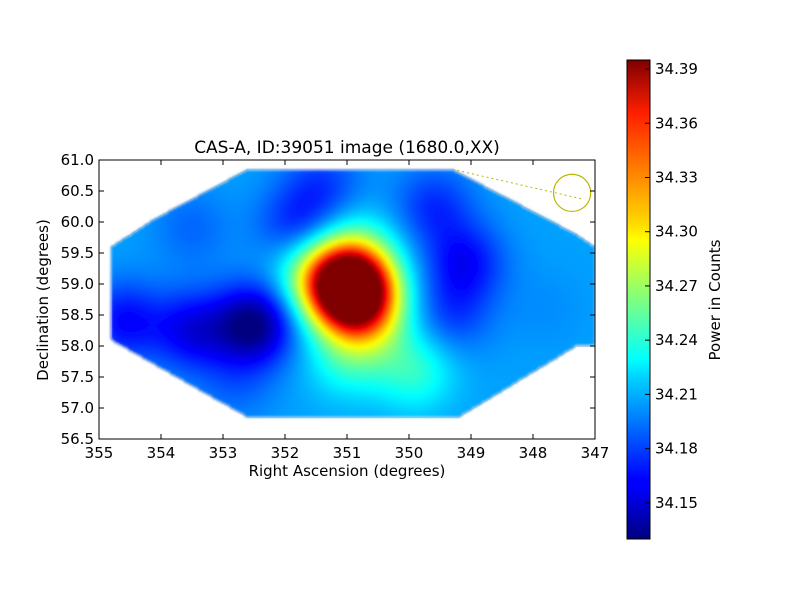  What do you see at coordinates (715, 299) in the screenshot?
I see `colorbar-label: Power in Counts` at bounding box center [715, 299].